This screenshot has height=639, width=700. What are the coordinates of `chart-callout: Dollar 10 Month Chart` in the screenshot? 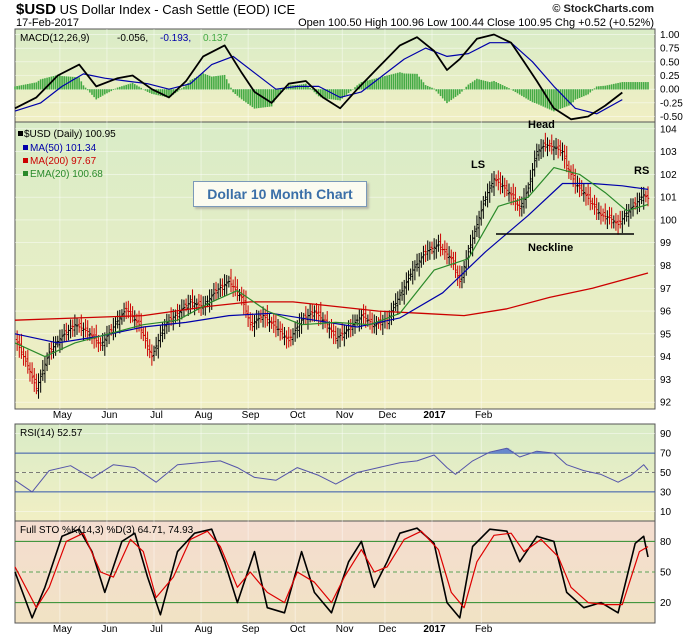 It's located at (280, 194).